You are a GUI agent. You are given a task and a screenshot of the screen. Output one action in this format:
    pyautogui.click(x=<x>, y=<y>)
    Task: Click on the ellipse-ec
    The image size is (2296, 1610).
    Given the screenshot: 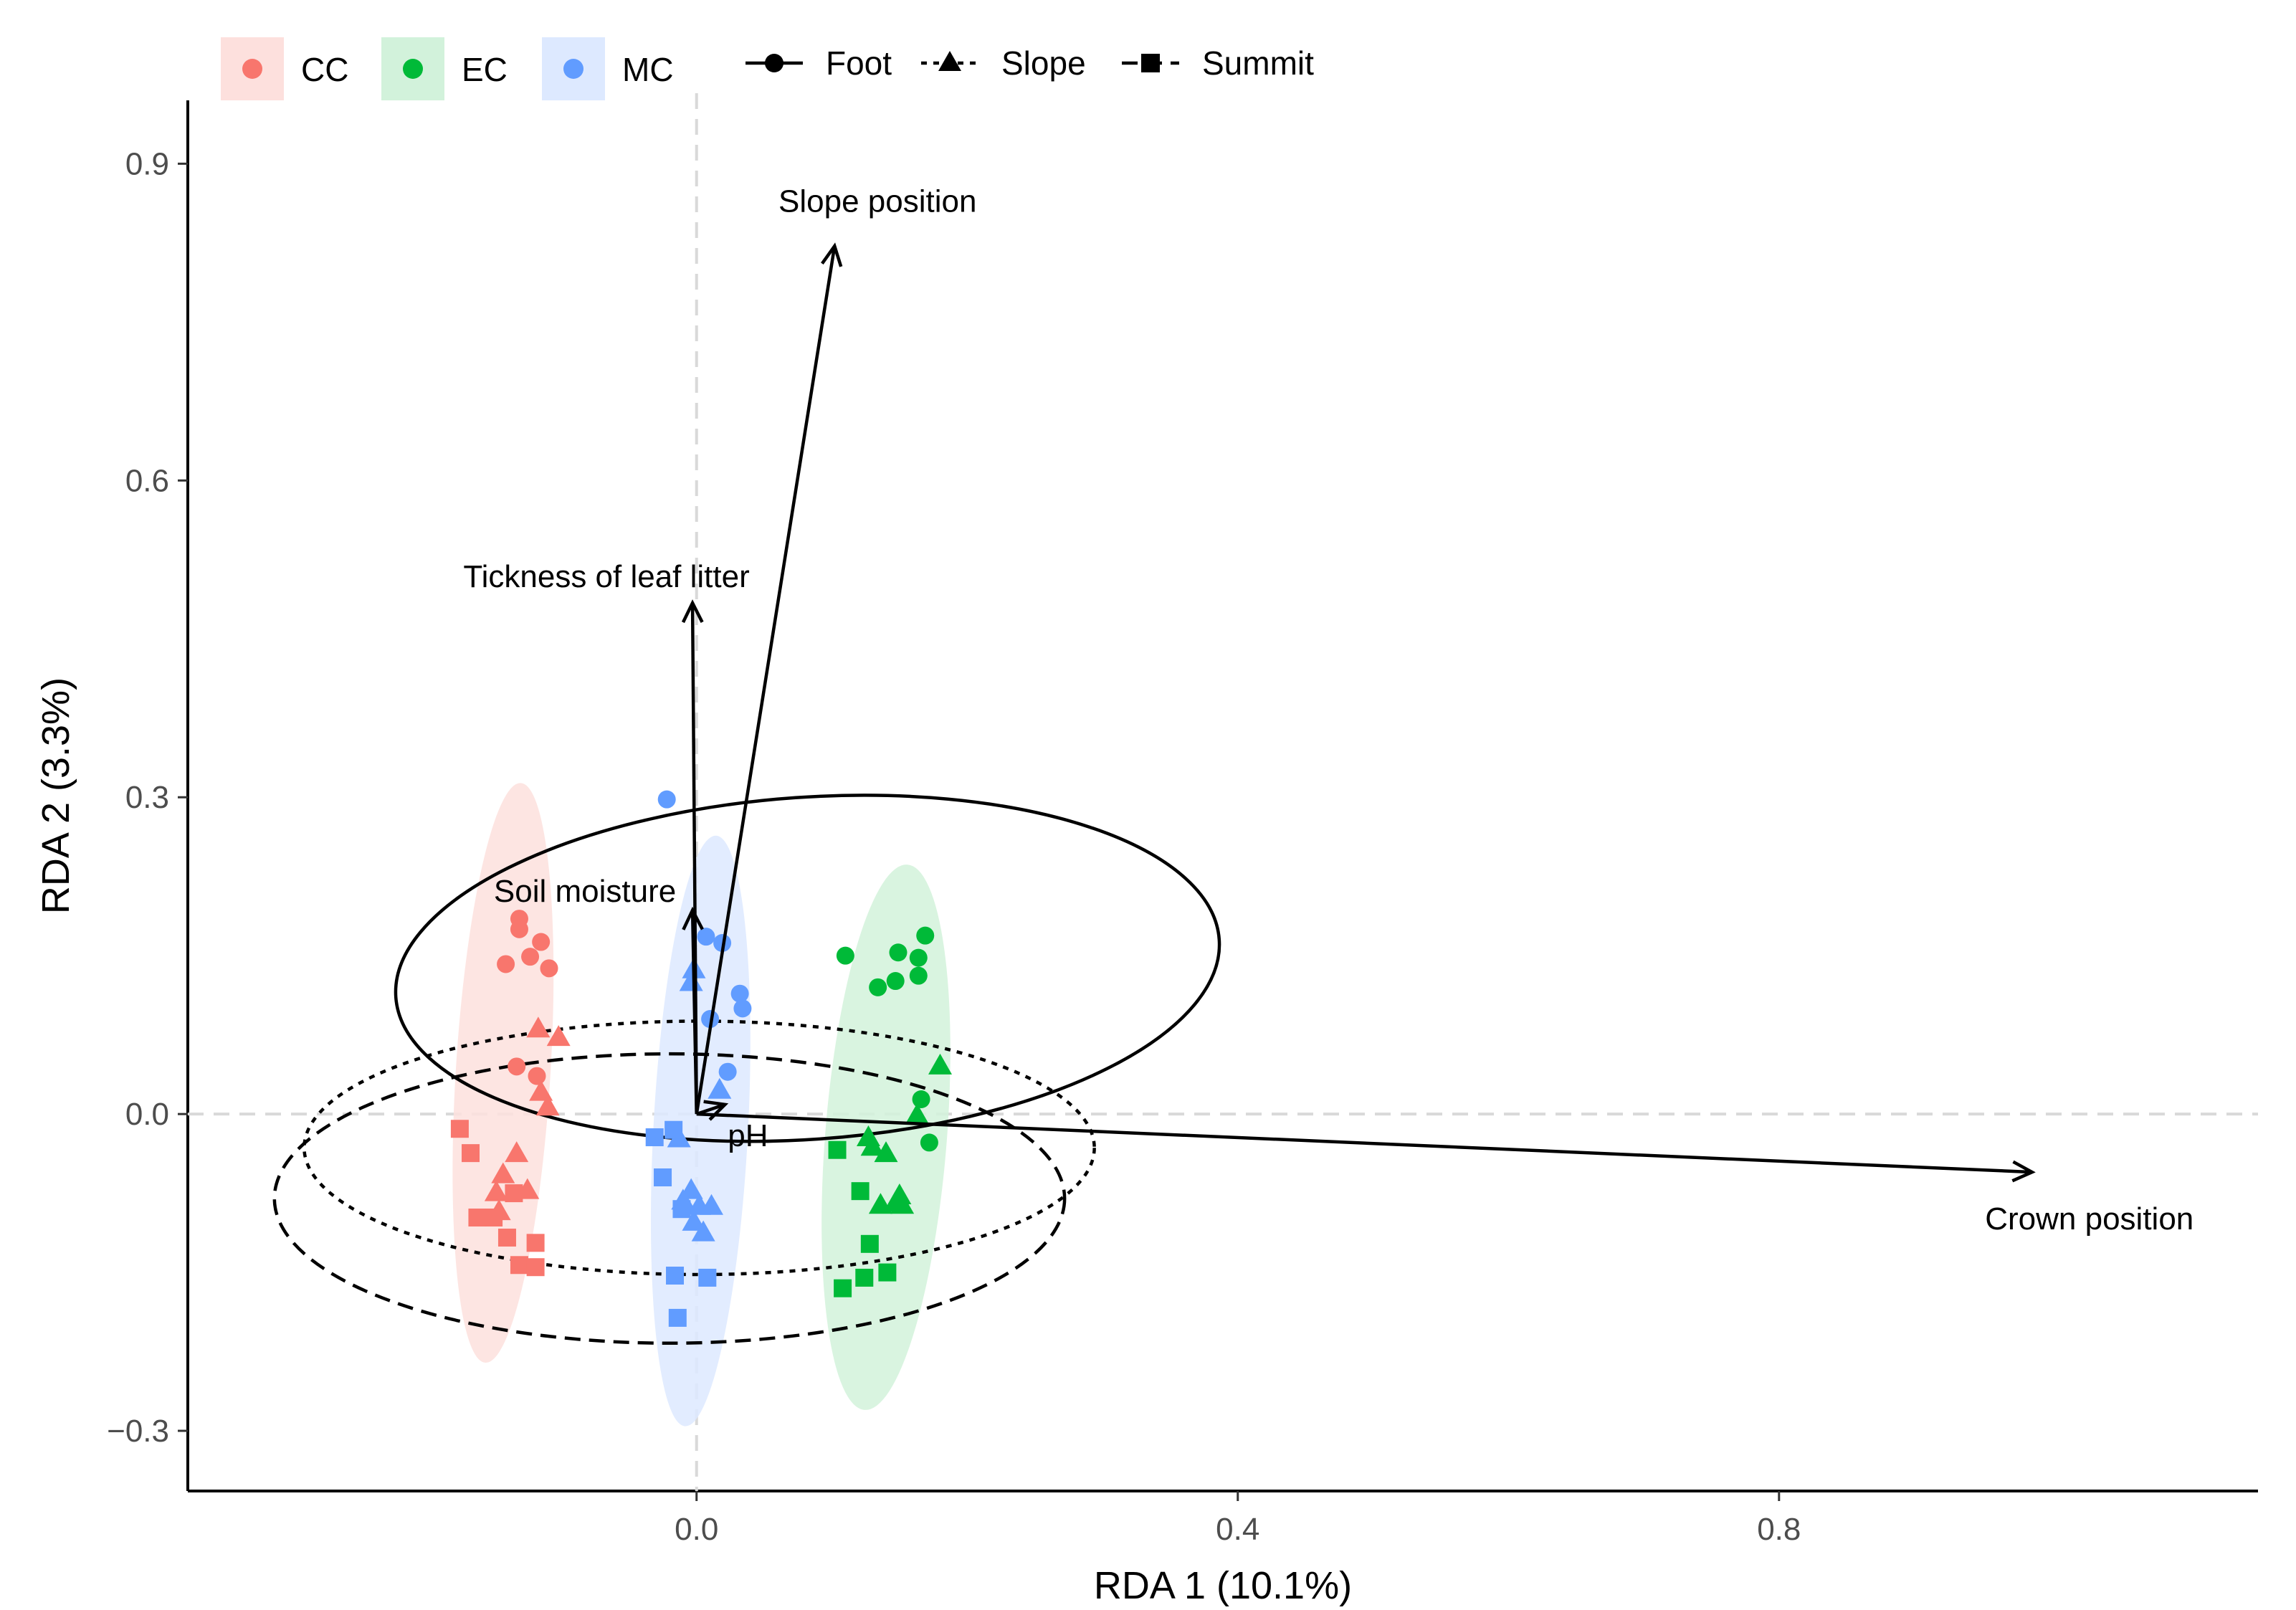 What is the action you would take?
    pyautogui.click(x=886, y=1137)
    